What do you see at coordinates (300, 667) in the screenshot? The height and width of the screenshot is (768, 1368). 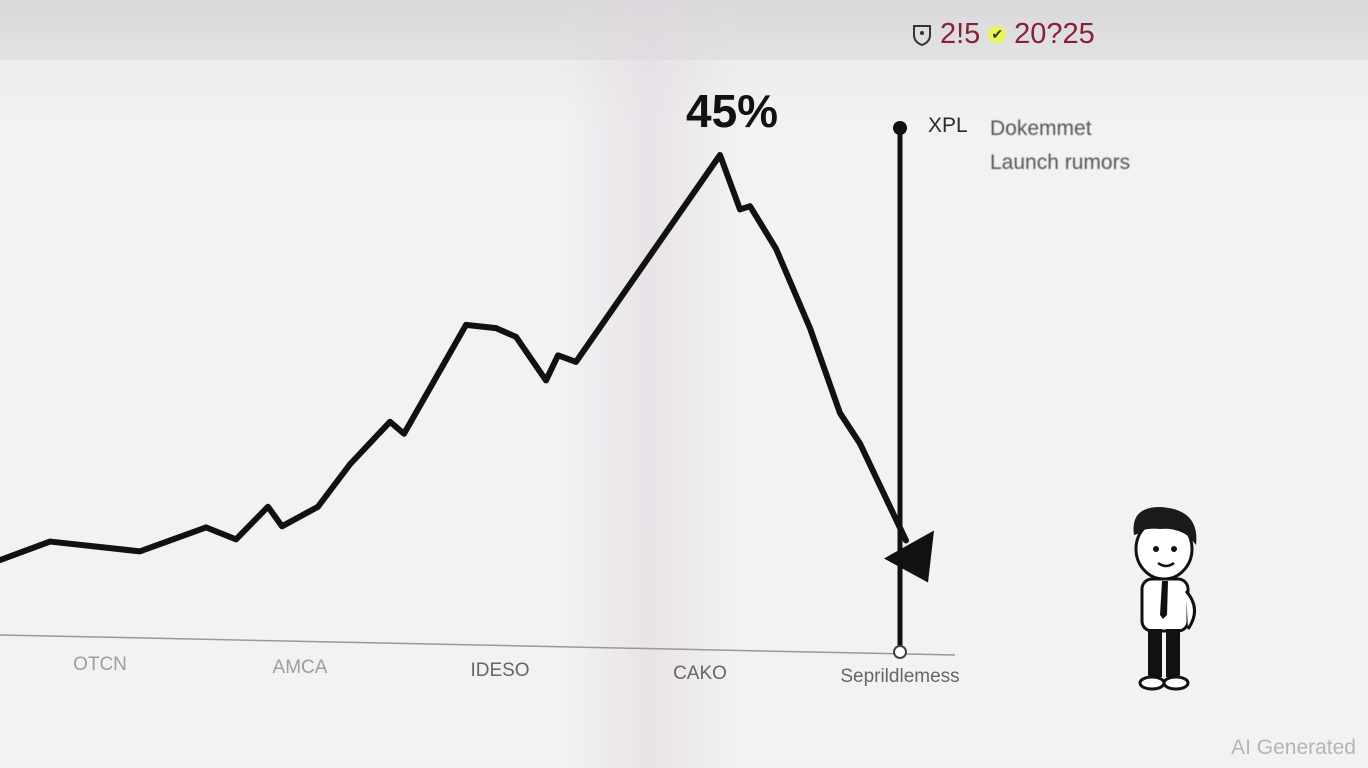 I see `x-tick-label: AMCA` at bounding box center [300, 667].